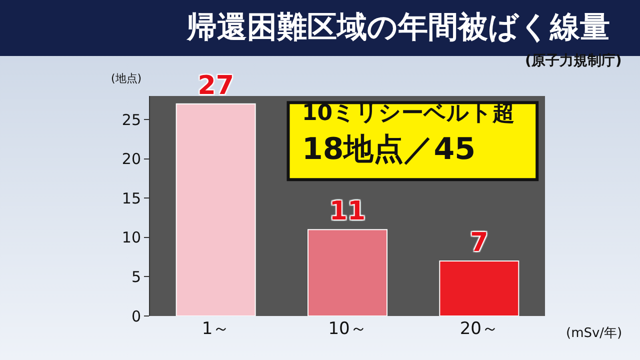 This screenshot has width=640, height=360. What do you see at coordinates (347, 211) in the screenshot?
I see `data-label: 11` at bounding box center [347, 211].